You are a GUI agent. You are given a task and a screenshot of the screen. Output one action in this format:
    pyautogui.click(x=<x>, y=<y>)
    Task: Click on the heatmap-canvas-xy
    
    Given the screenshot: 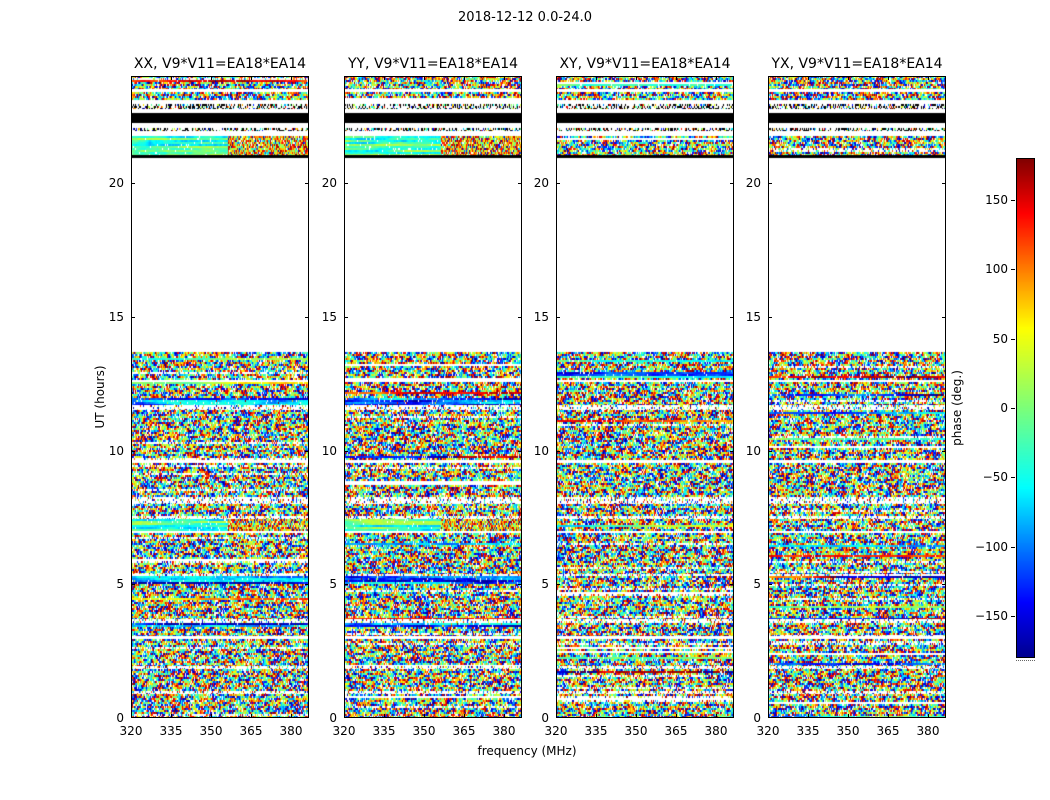 What is the action you would take?
    pyautogui.click(x=645, y=397)
    